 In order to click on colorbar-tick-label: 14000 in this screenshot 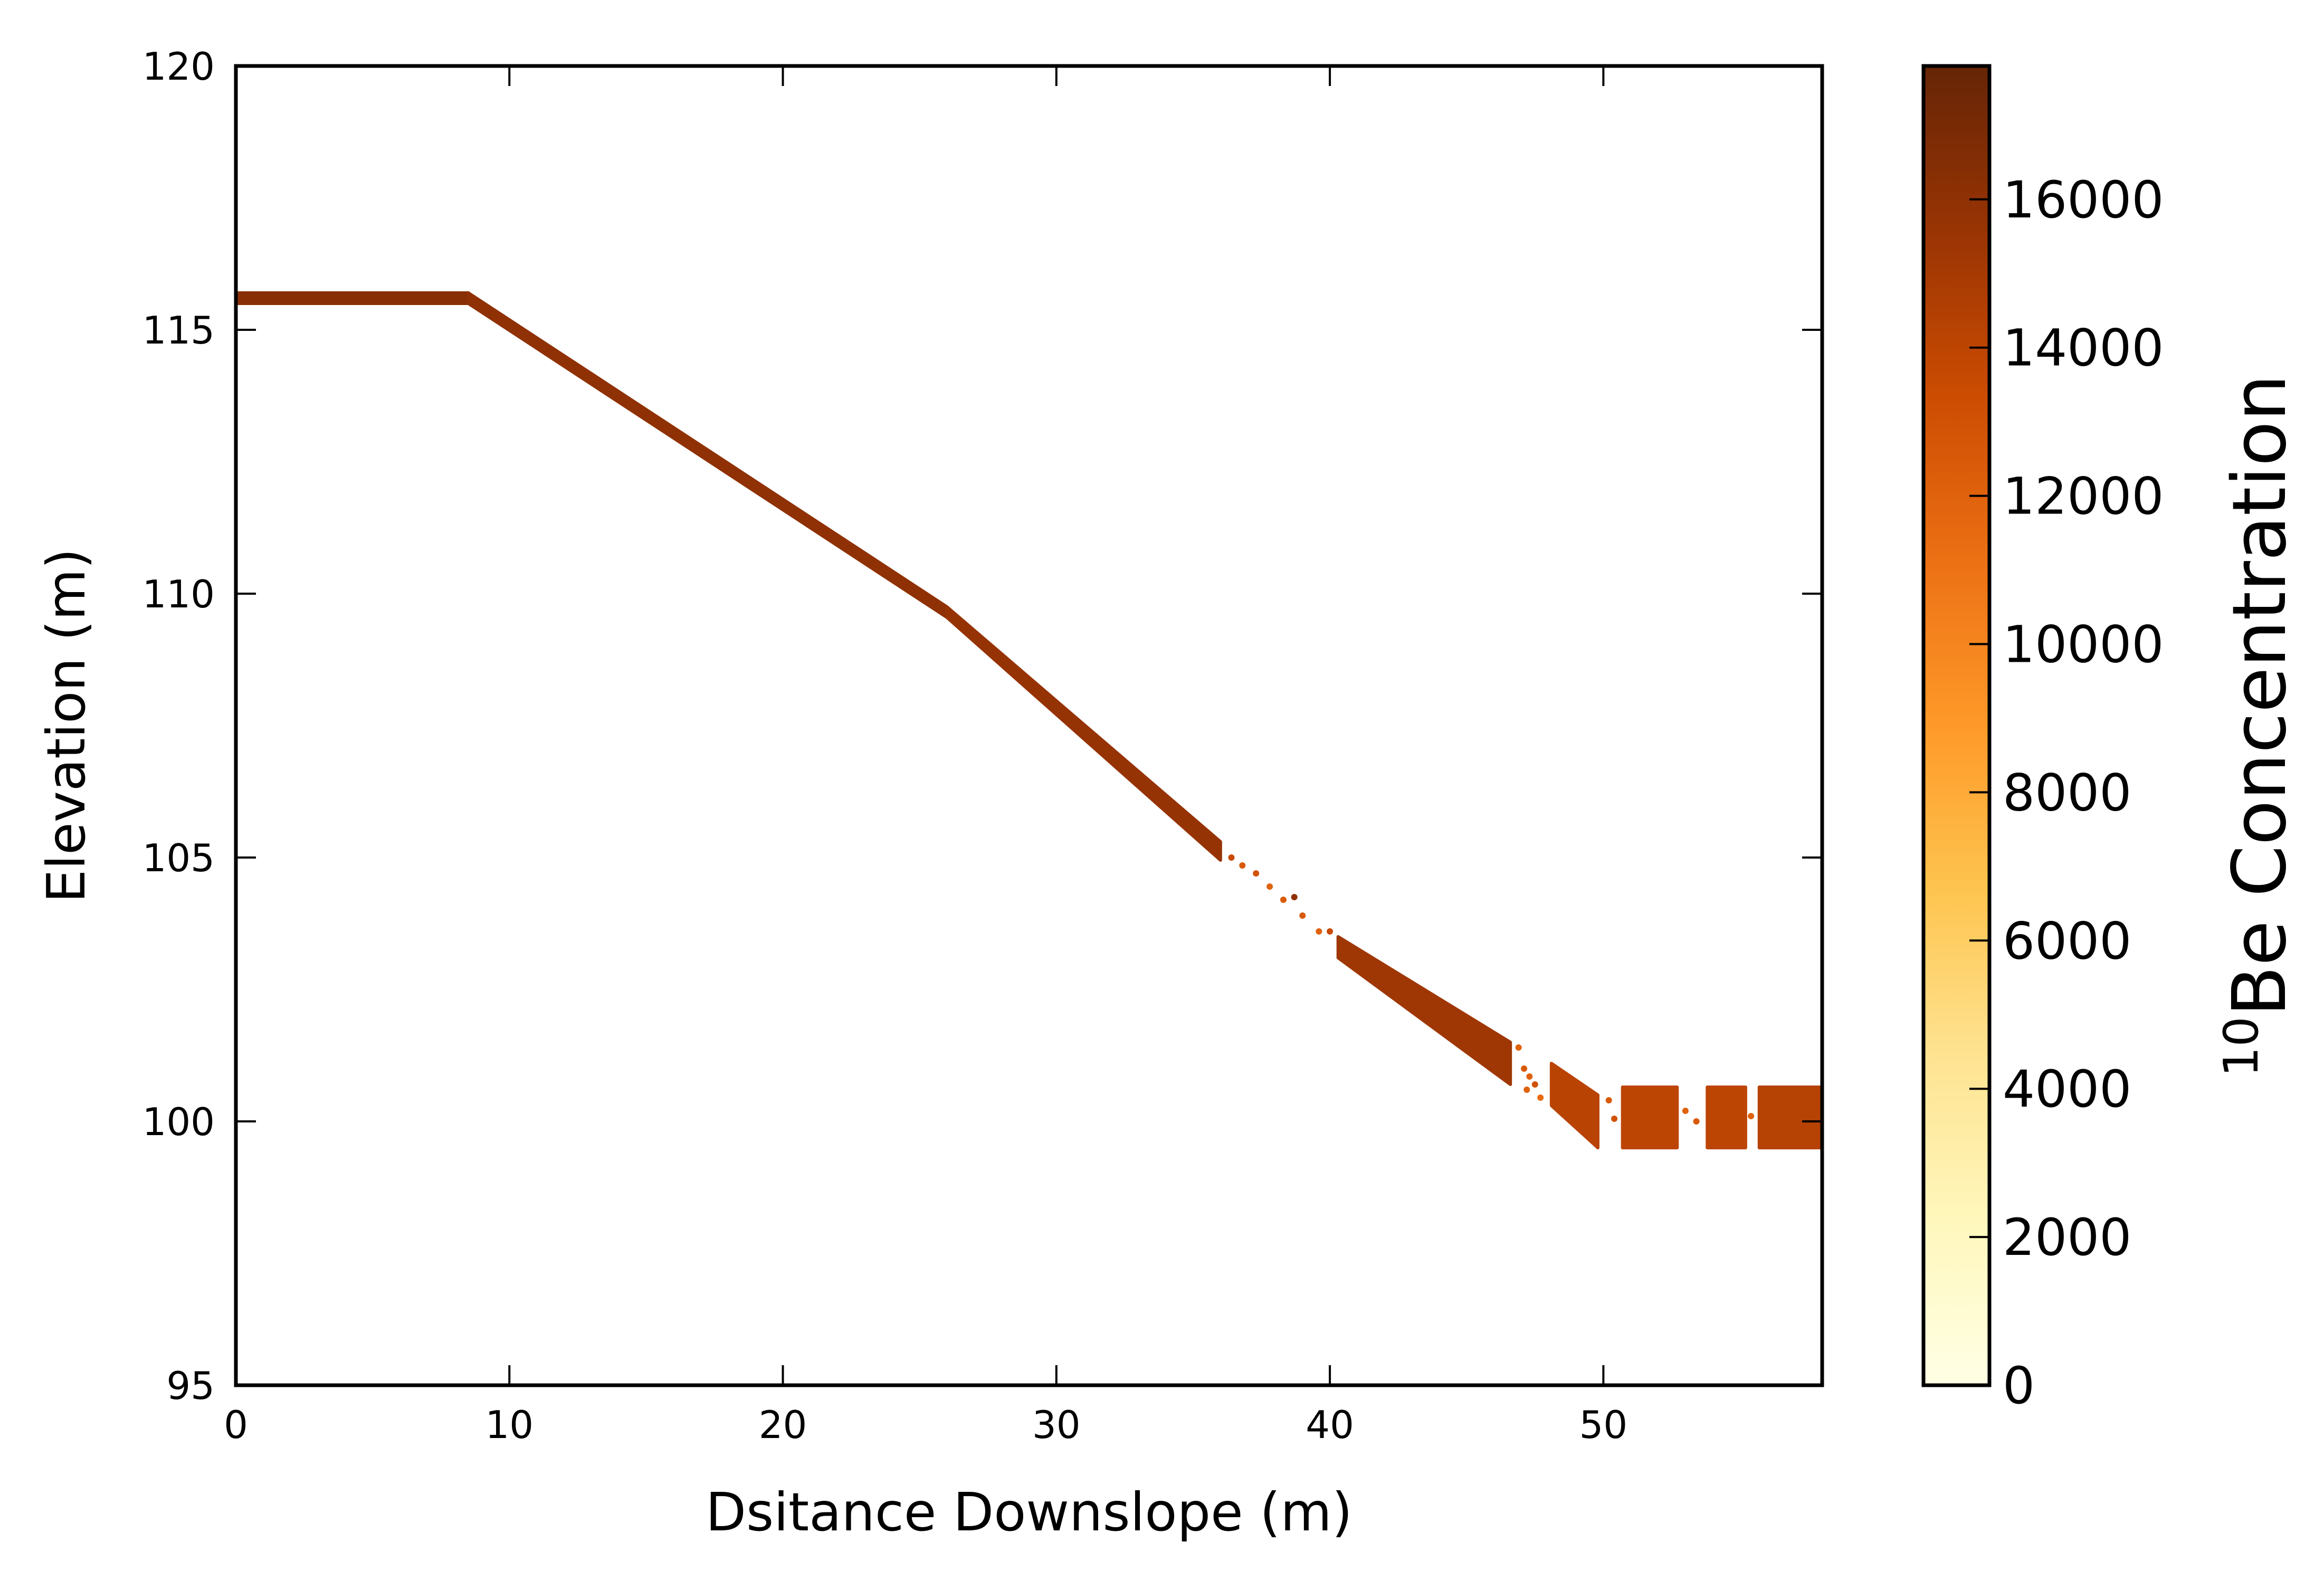, I will do `click(2083, 348)`.